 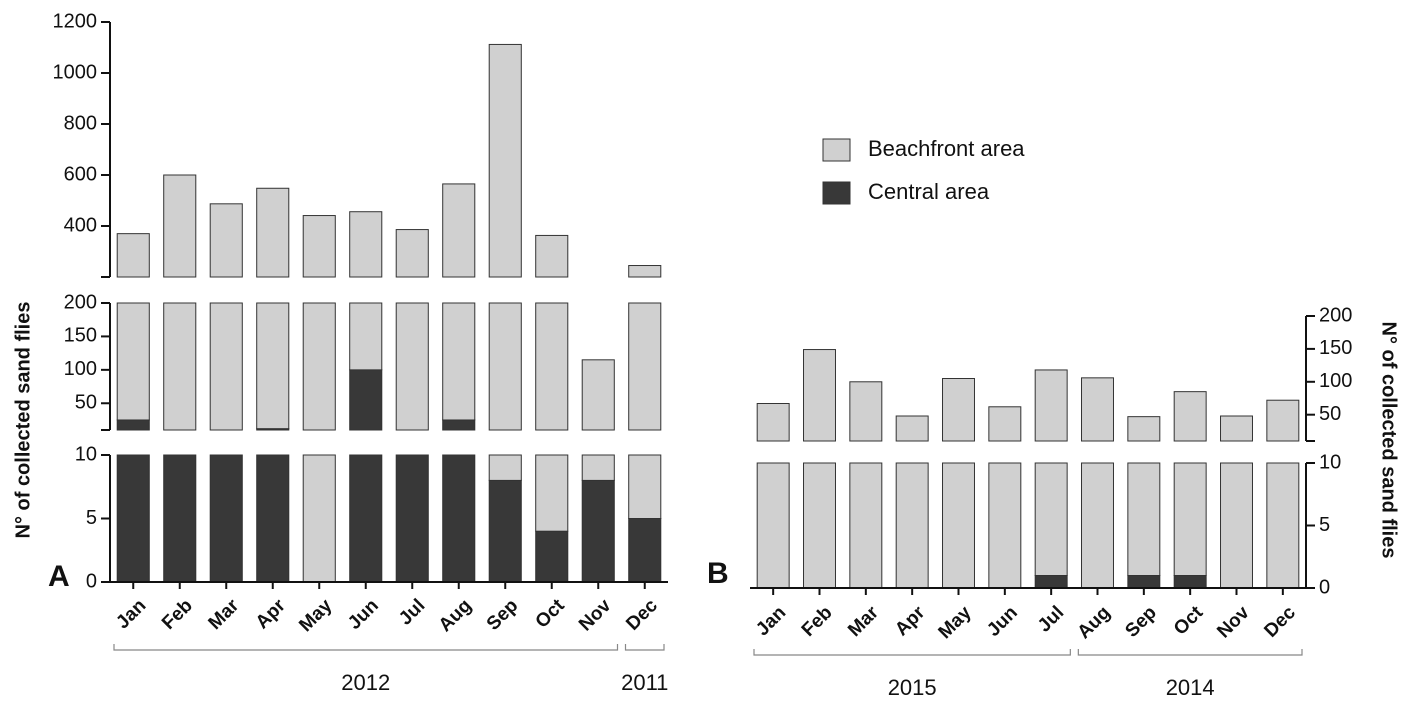 I want to click on y-tick-label: 800, so click(x=80, y=123).